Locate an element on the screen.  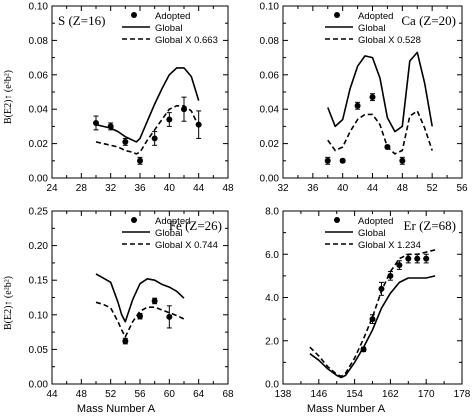
x-tick-label: 60 is located at coordinates (170, 394).